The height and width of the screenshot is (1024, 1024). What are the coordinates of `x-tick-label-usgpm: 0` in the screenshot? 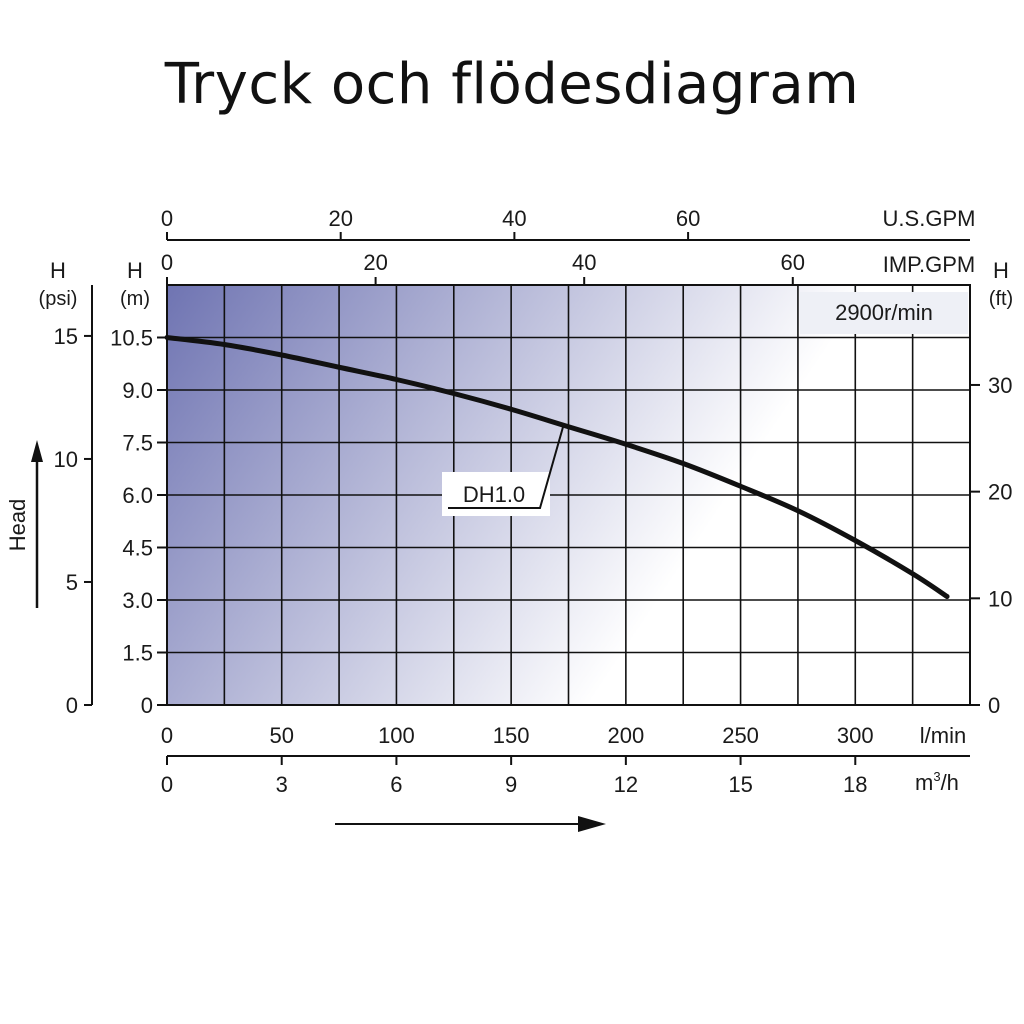 It's located at (167, 218).